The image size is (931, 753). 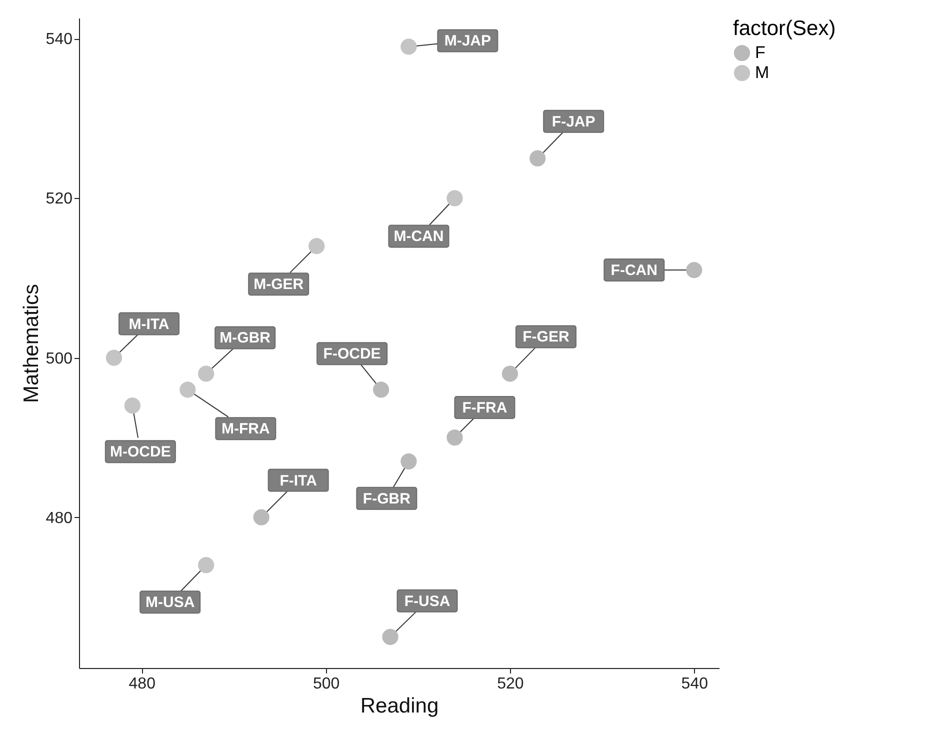 I want to click on annotation: M-OCDE, so click(x=140, y=452).